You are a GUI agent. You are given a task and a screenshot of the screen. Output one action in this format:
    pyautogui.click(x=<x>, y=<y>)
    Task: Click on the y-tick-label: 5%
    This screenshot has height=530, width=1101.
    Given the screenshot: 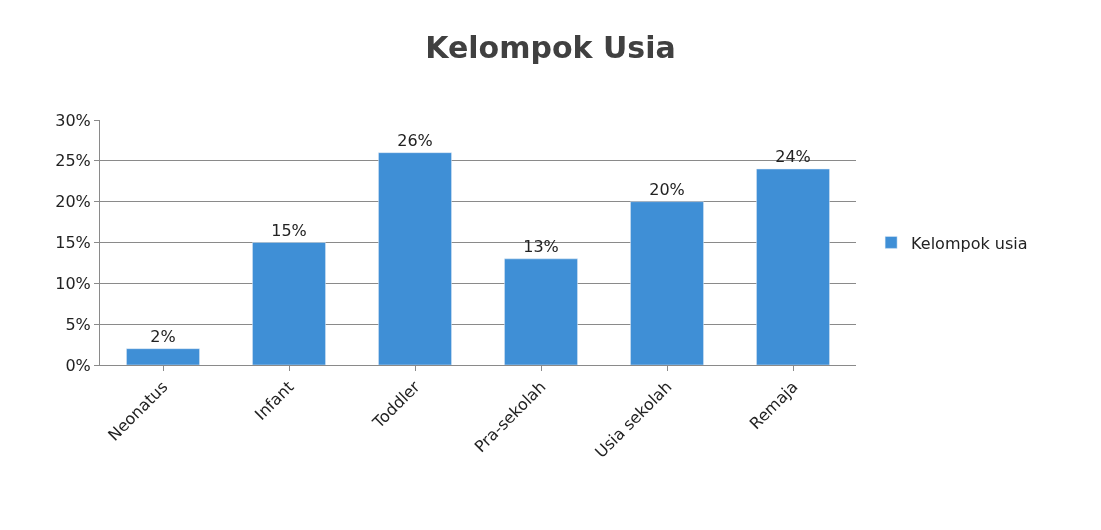 What is the action you would take?
    pyautogui.click(x=78, y=324)
    